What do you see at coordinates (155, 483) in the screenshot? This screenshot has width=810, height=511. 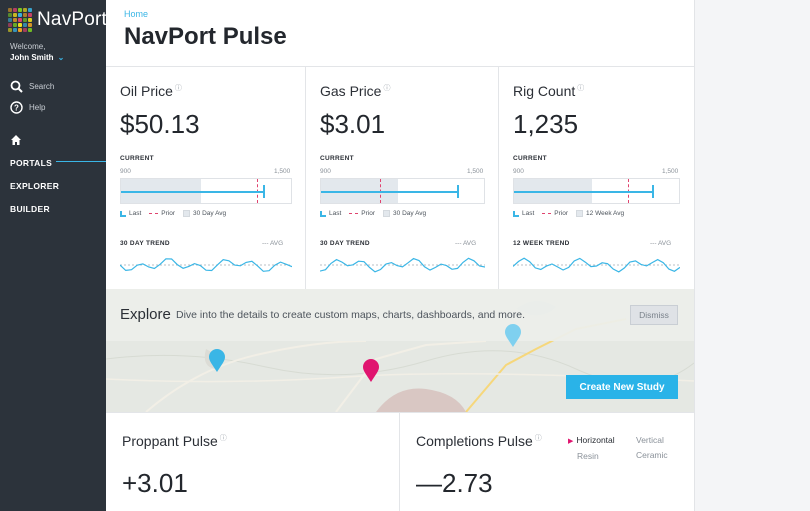 I see `card-value: +3.01` at bounding box center [155, 483].